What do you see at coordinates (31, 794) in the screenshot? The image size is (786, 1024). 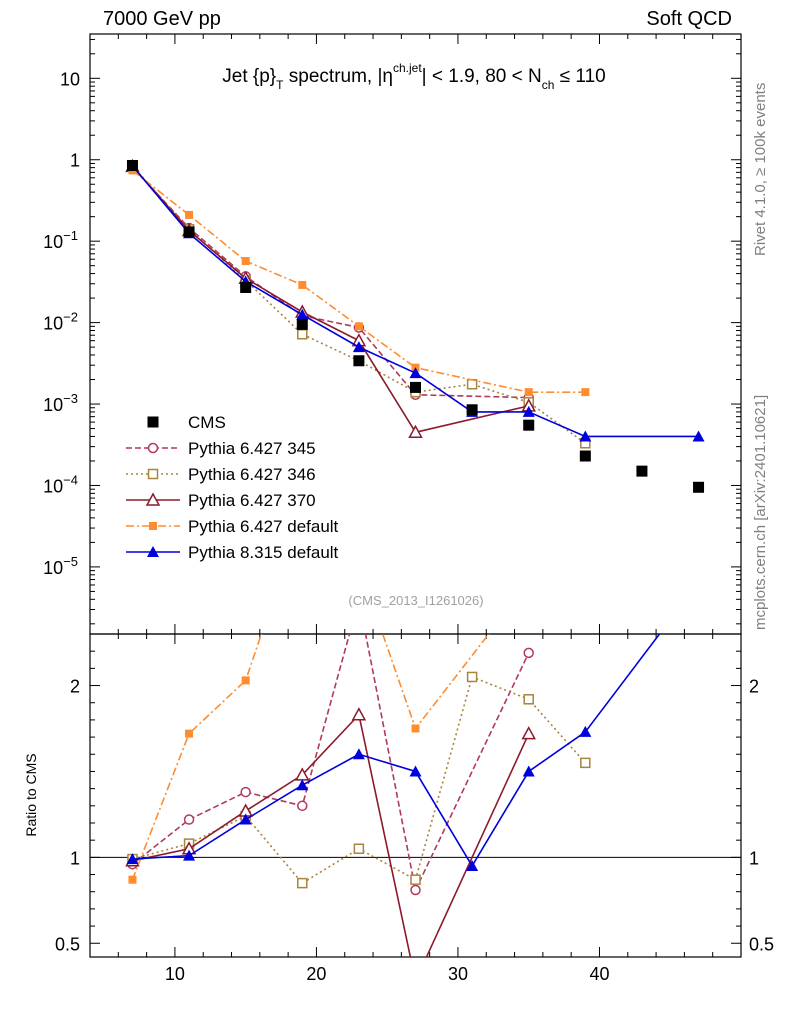 I see `ratio-axis-label: Ratio to CMS` at bounding box center [31, 794].